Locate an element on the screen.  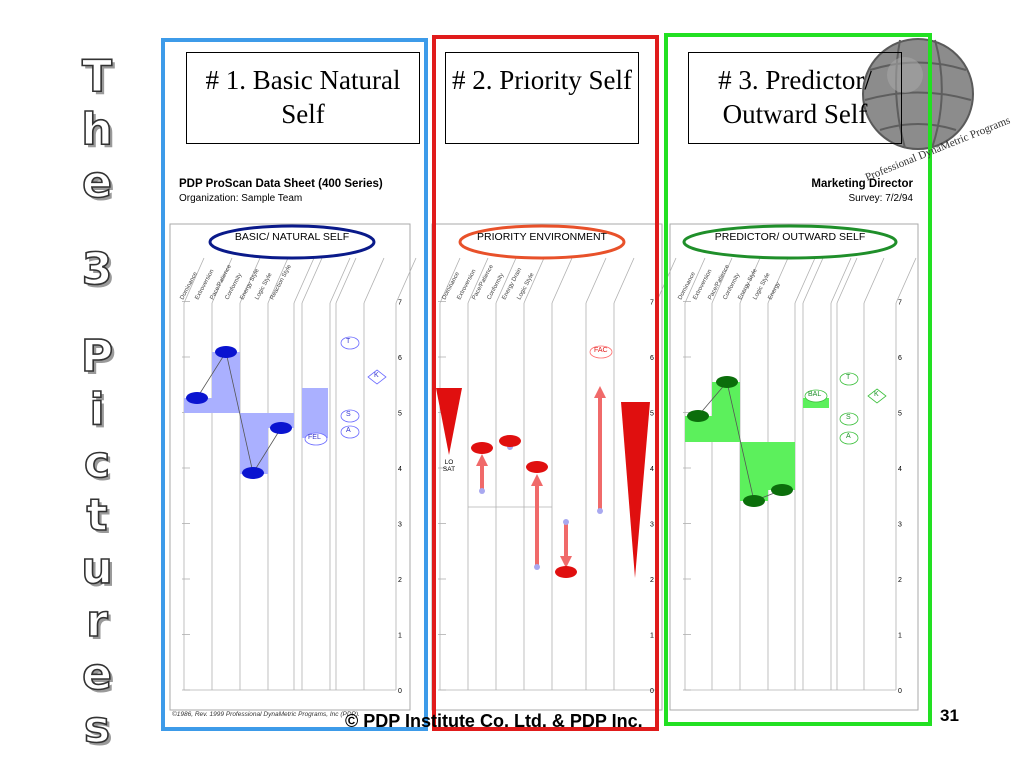
marker-label: BAL is located at coordinates (815, 394).